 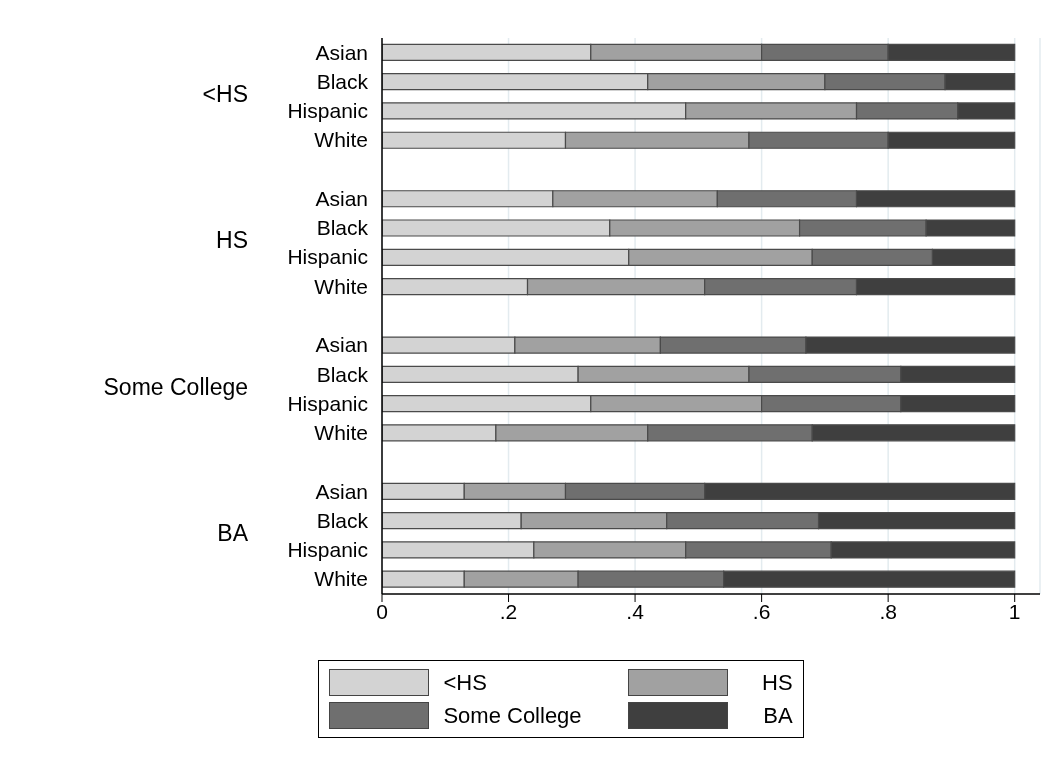 I want to click on text: Some College, so click(x=175, y=386).